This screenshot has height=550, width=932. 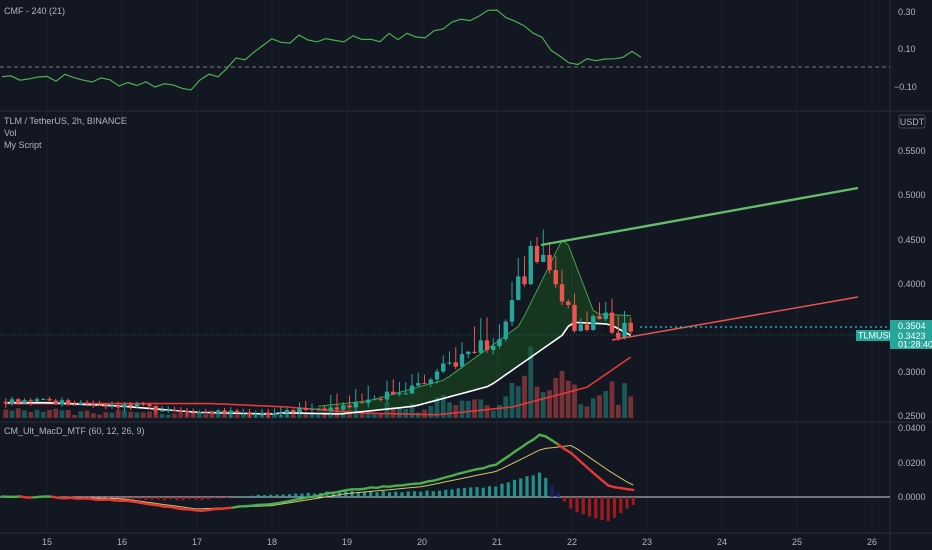 I want to click on moving-average-white, so click(x=318, y=368).